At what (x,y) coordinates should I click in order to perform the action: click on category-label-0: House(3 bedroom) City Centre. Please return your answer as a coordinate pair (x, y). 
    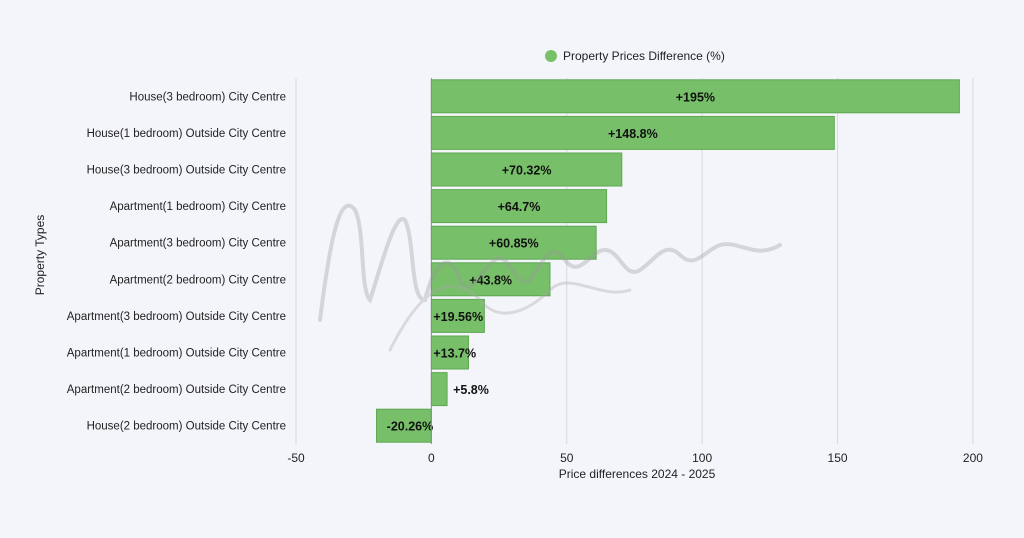
    Looking at the image, I should click on (207, 97).